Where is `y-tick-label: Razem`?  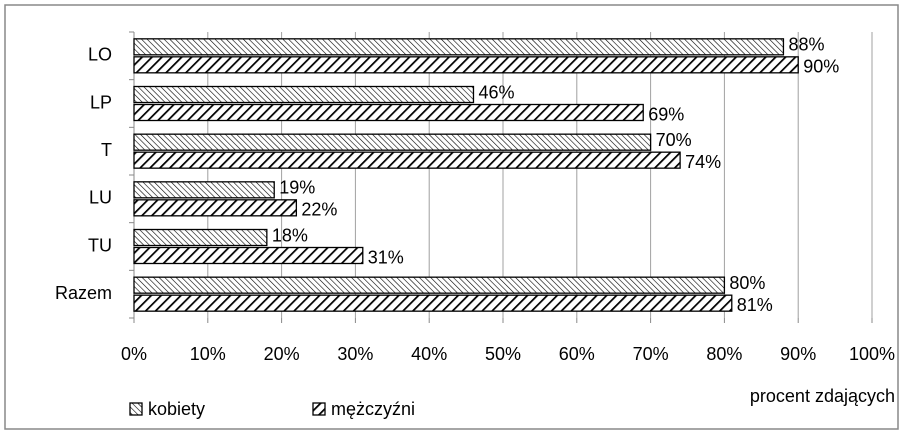
y-tick-label: Razem is located at coordinates (83, 293).